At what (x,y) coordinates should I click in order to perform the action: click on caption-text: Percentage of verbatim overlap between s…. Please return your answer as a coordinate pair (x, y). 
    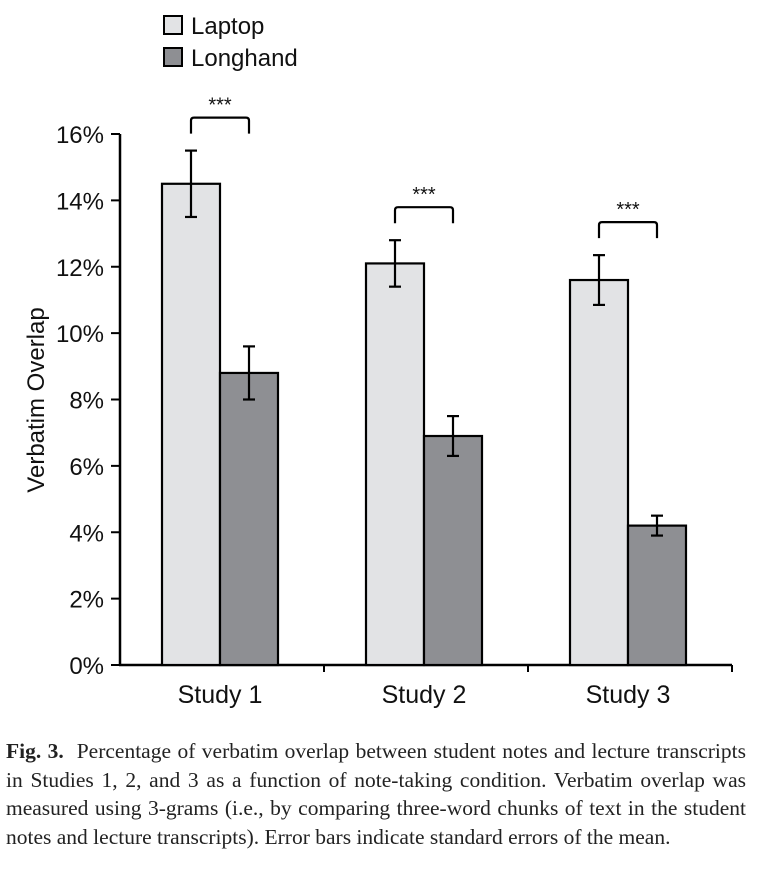
    Looking at the image, I should click on (376, 794).